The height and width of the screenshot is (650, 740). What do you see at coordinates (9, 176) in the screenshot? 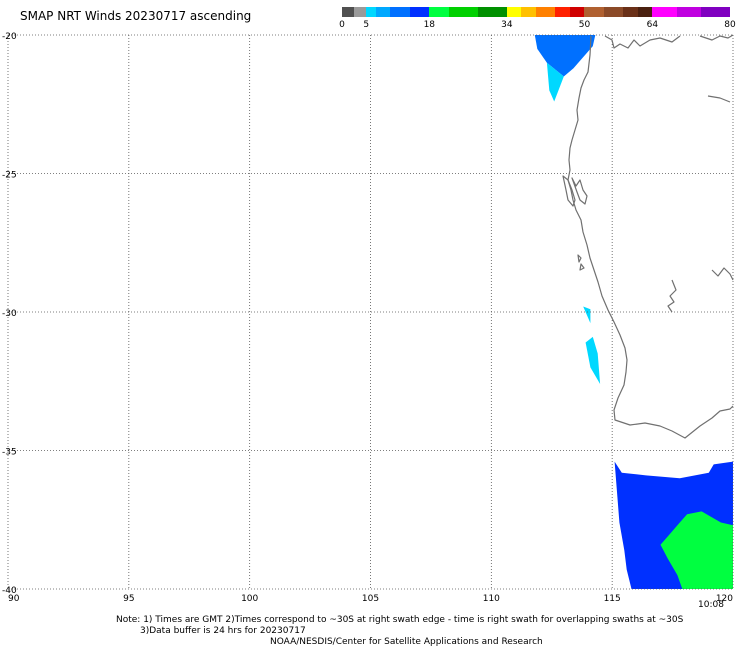
I see `lat-tick-label: -25` at bounding box center [9, 176].